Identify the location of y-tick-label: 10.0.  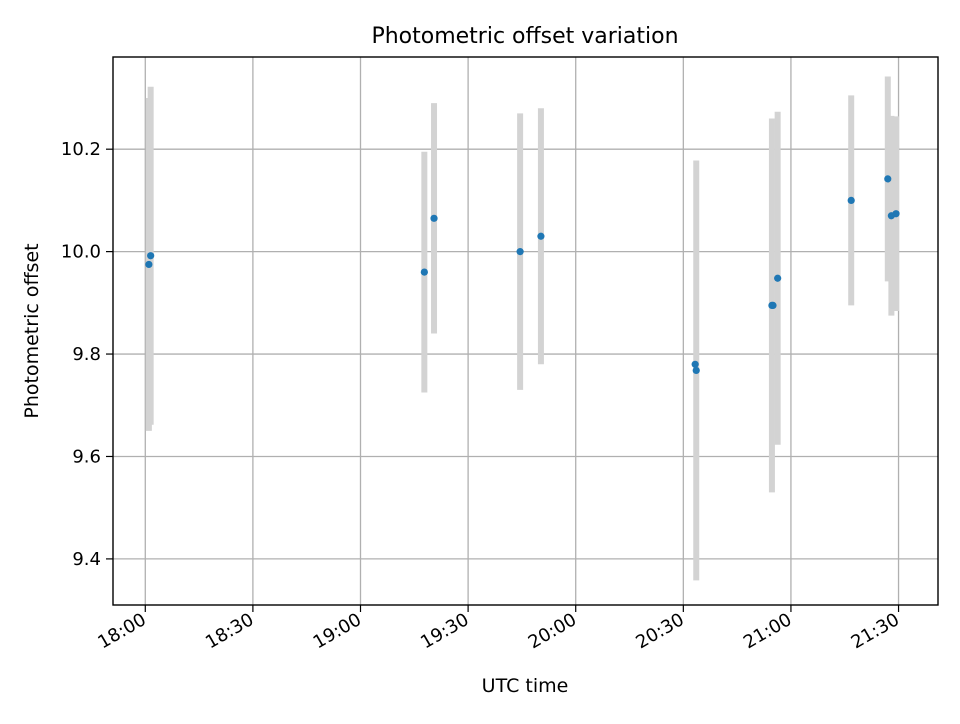
(81, 252).